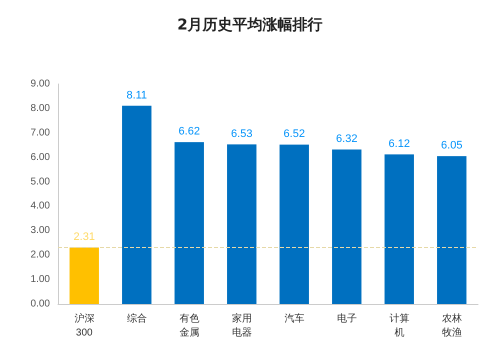 This screenshot has height=362, width=500. I want to click on x-tick-label: 综合, so click(136, 318).